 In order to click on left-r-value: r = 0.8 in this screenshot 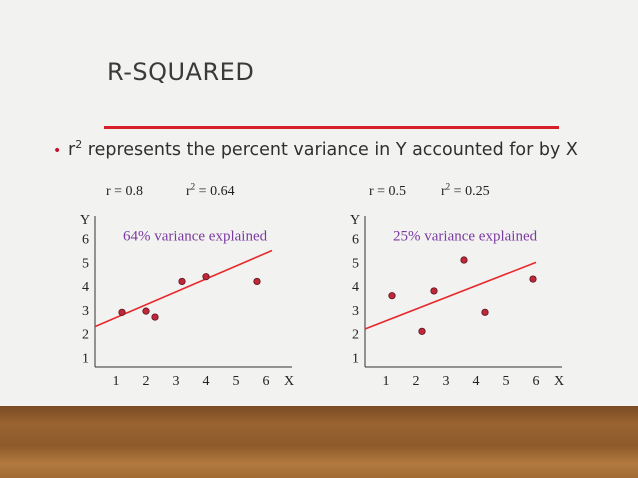, I will do `click(125, 191)`.